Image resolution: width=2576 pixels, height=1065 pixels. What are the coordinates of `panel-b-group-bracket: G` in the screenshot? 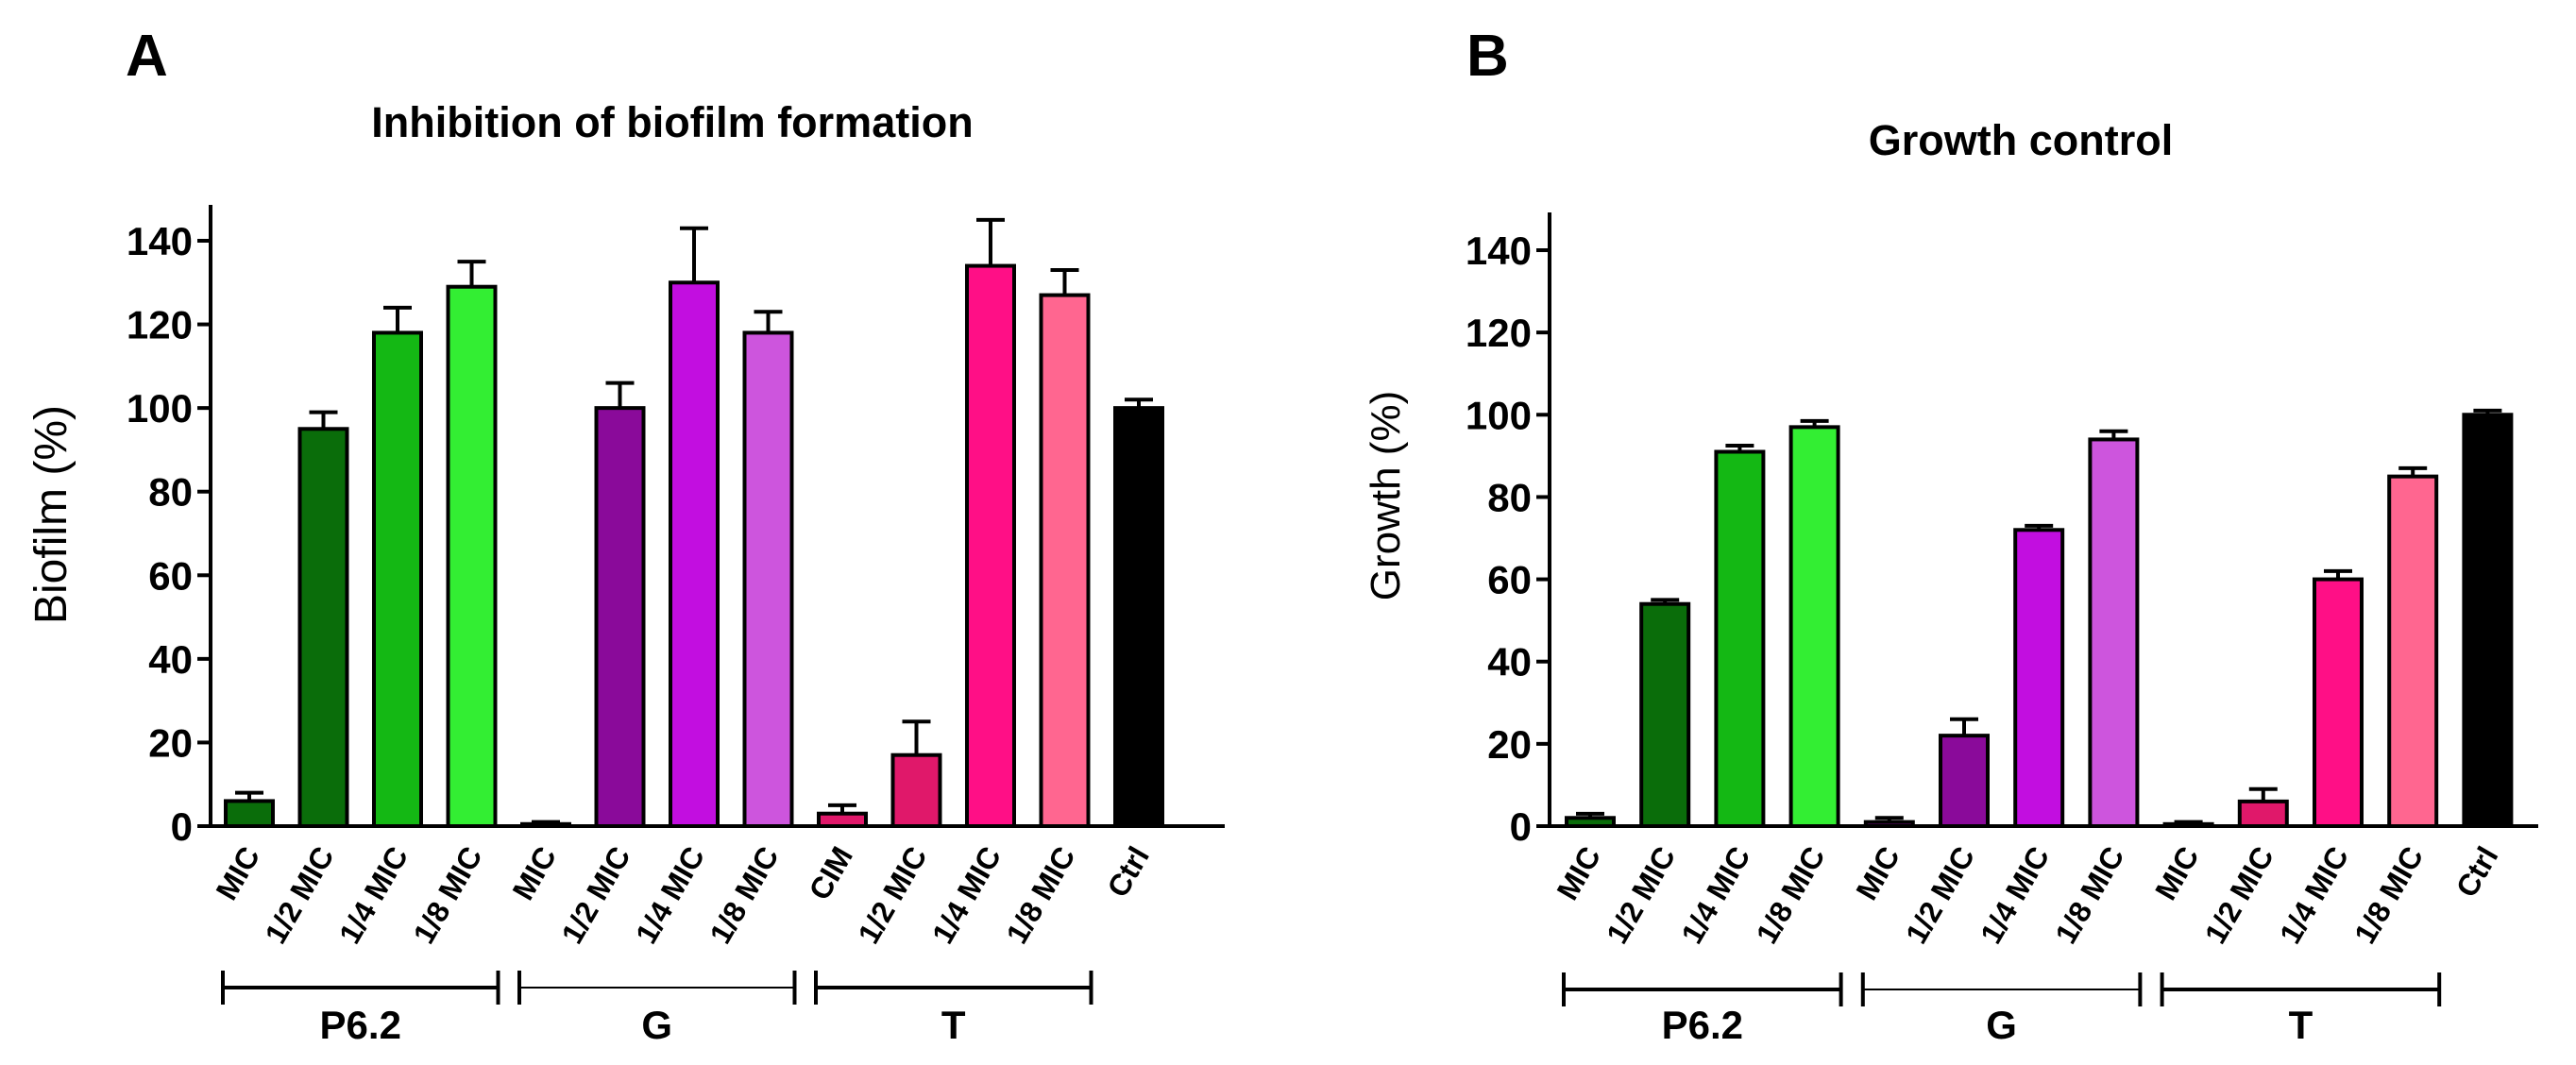 It's located at (2002, 1009).